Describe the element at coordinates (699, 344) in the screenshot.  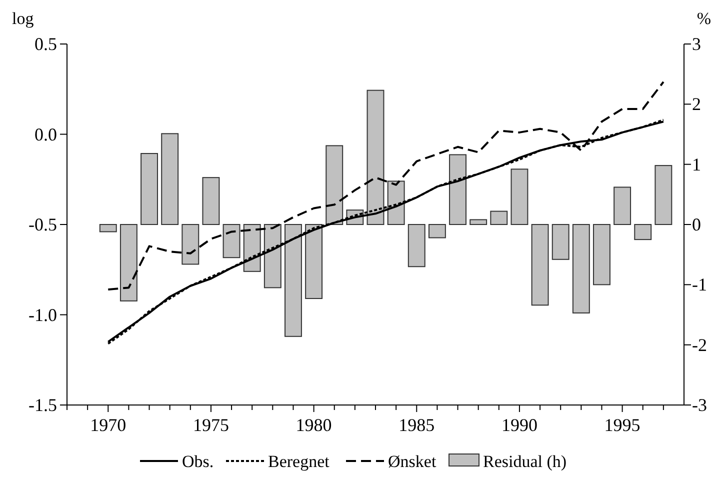
I see `y2-tick-label: -2` at that location.